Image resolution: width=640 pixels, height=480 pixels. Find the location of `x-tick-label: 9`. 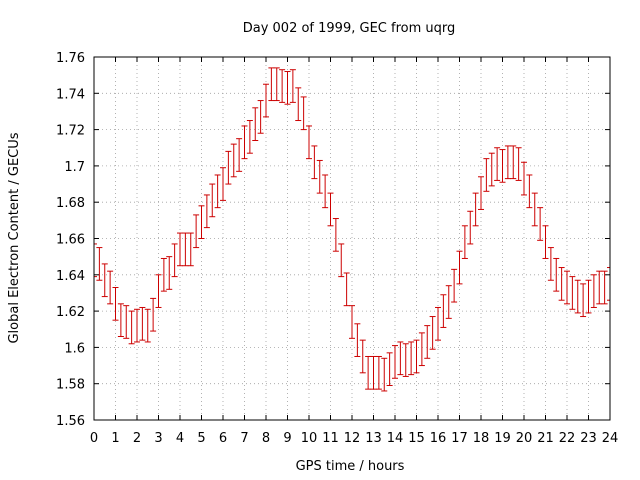

x-tick-label: 9 is located at coordinates (287, 438).